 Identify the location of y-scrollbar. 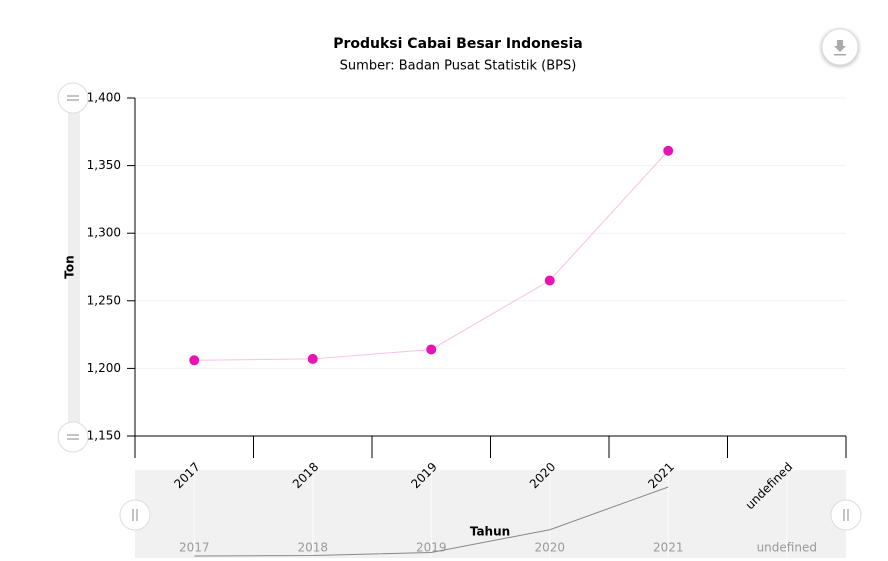
(74, 267).